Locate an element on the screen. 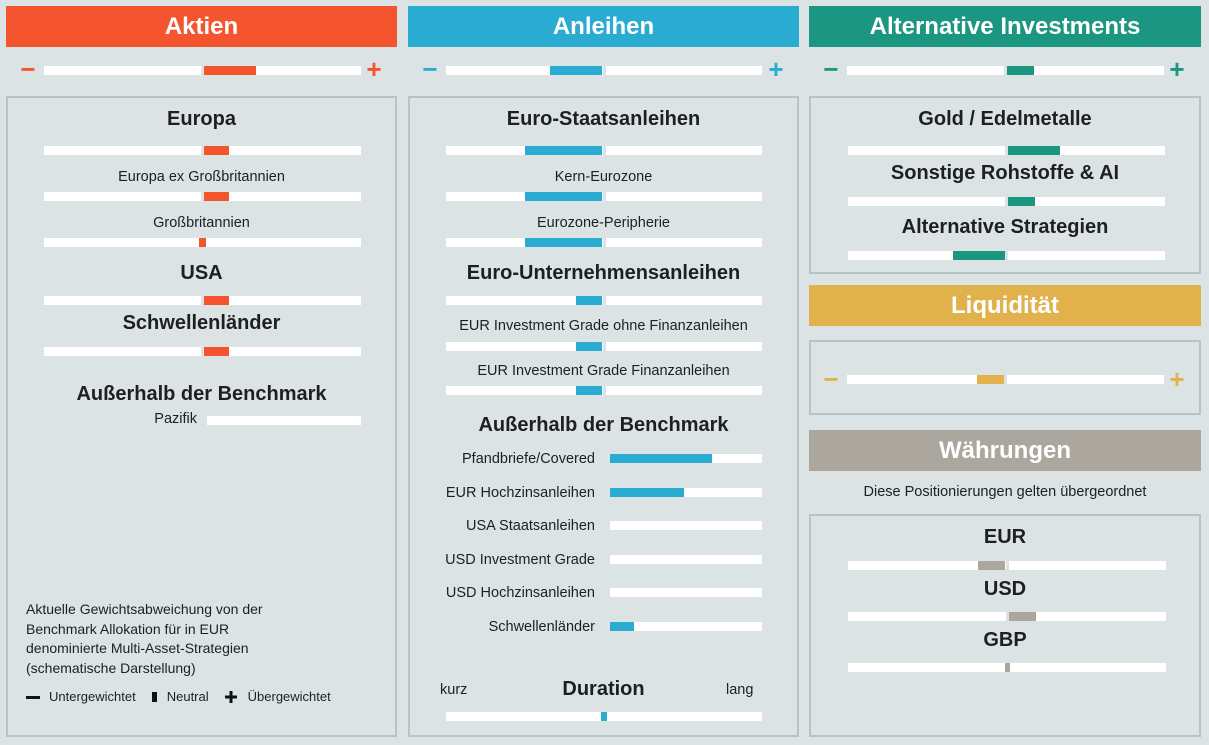 The height and width of the screenshot is (745, 1209). summary-liquiditaet-neutral-tick is located at coordinates (1005, 379).